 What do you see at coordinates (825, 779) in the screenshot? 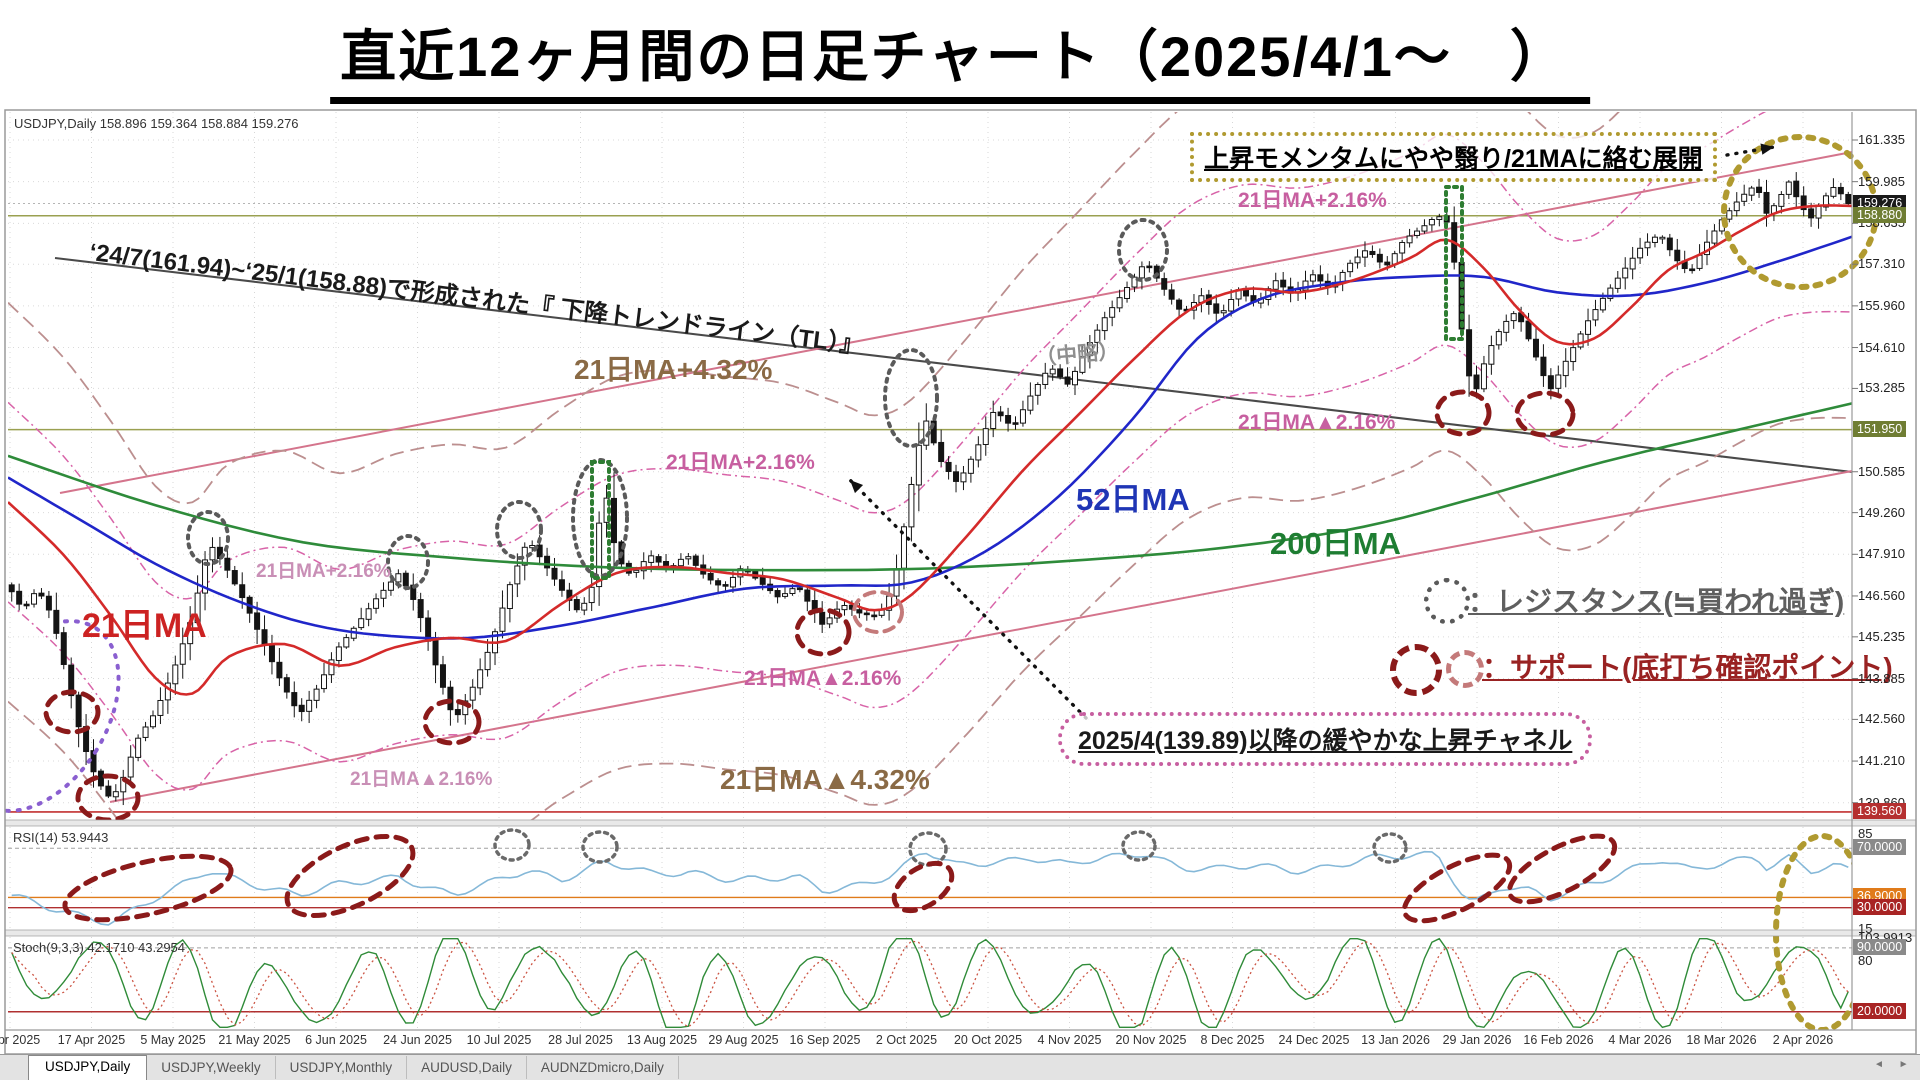
I see `env-minus-432-label: 21日MA▲4.32%` at bounding box center [825, 779].